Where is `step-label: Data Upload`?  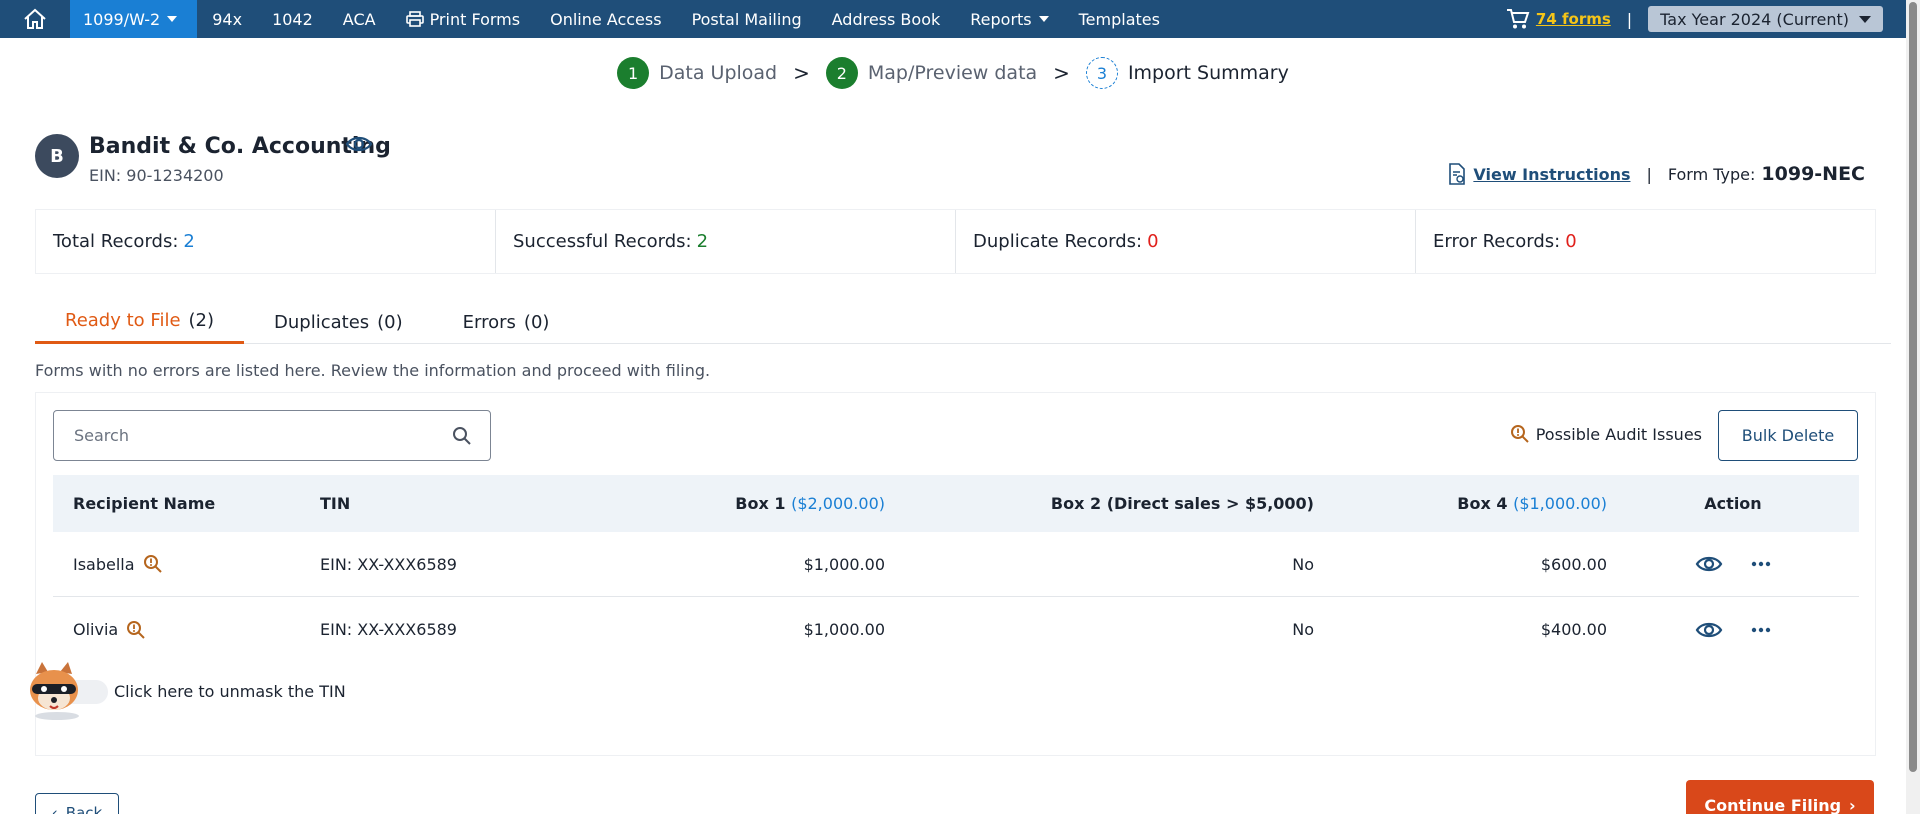 step-label: Data Upload is located at coordinates (718, 73).